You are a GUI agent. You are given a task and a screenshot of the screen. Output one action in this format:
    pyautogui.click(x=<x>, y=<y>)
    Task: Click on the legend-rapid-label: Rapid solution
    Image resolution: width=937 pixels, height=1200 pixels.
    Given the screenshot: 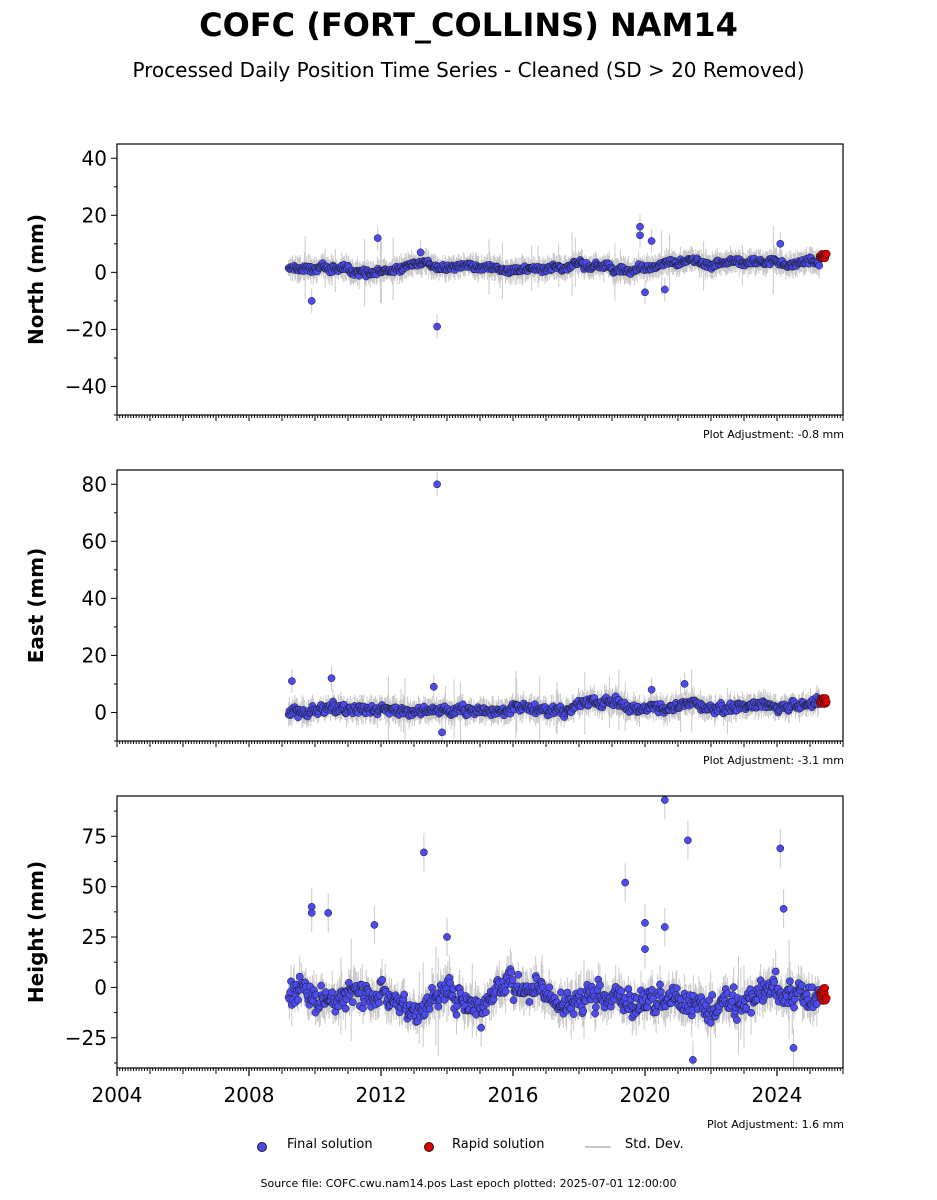 What is the action you would take?
    pyautogui.click(x=498, y=1144)
    